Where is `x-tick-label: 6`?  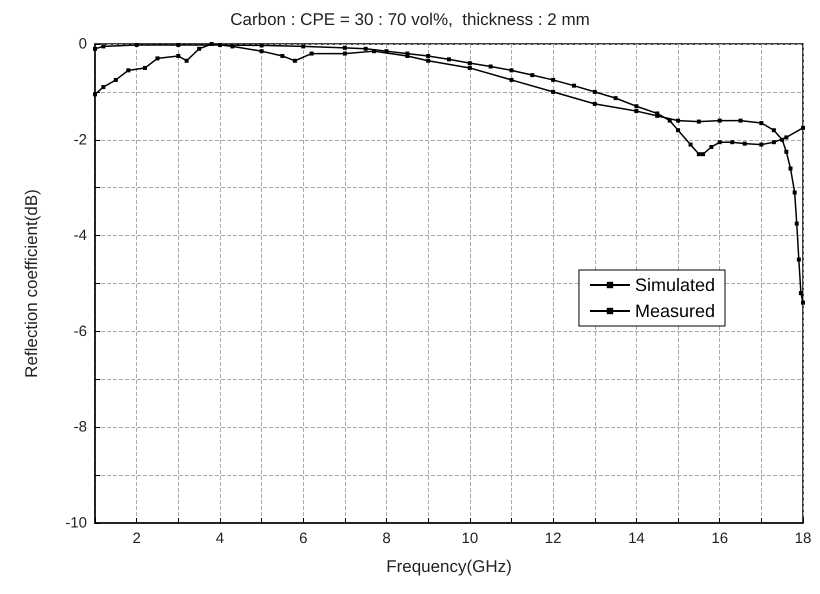
x-tick-label: 6 is located at coordinates (303, 538).